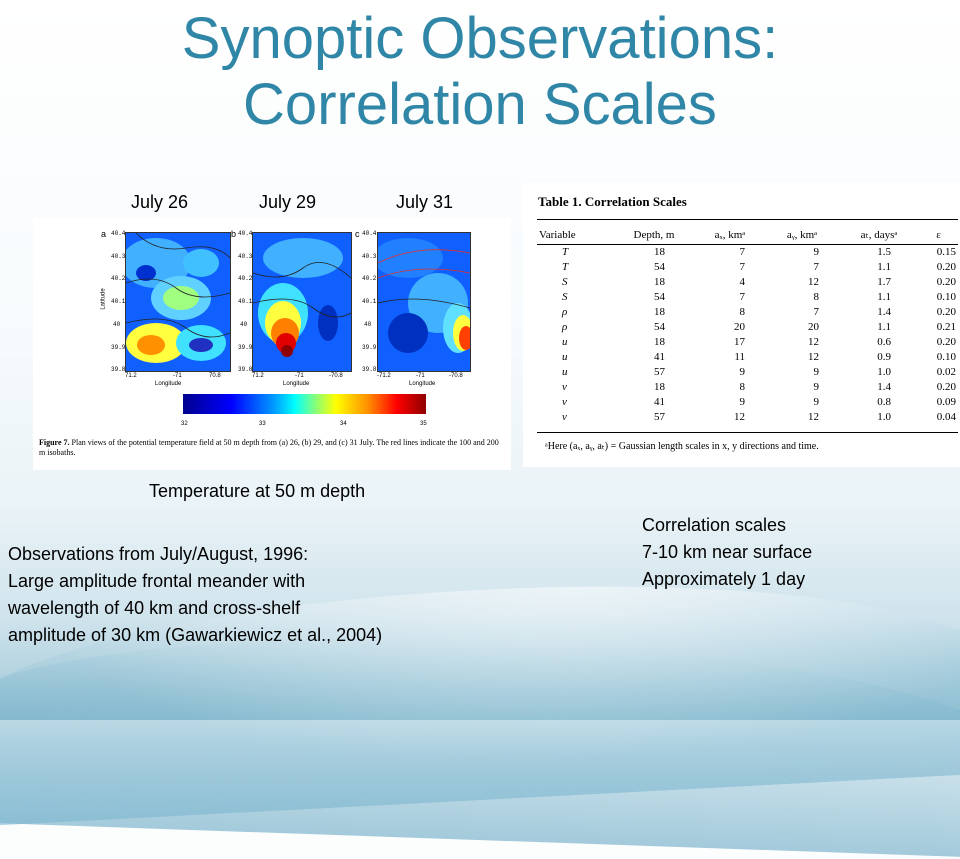 Image resolution: width=960 pixels, height=859 pixels. What do you see at coordinates (157, 581) in the screenshot?
I see `observation-line: Large amplitude frontal meander with` at bounding box center [157, 581].